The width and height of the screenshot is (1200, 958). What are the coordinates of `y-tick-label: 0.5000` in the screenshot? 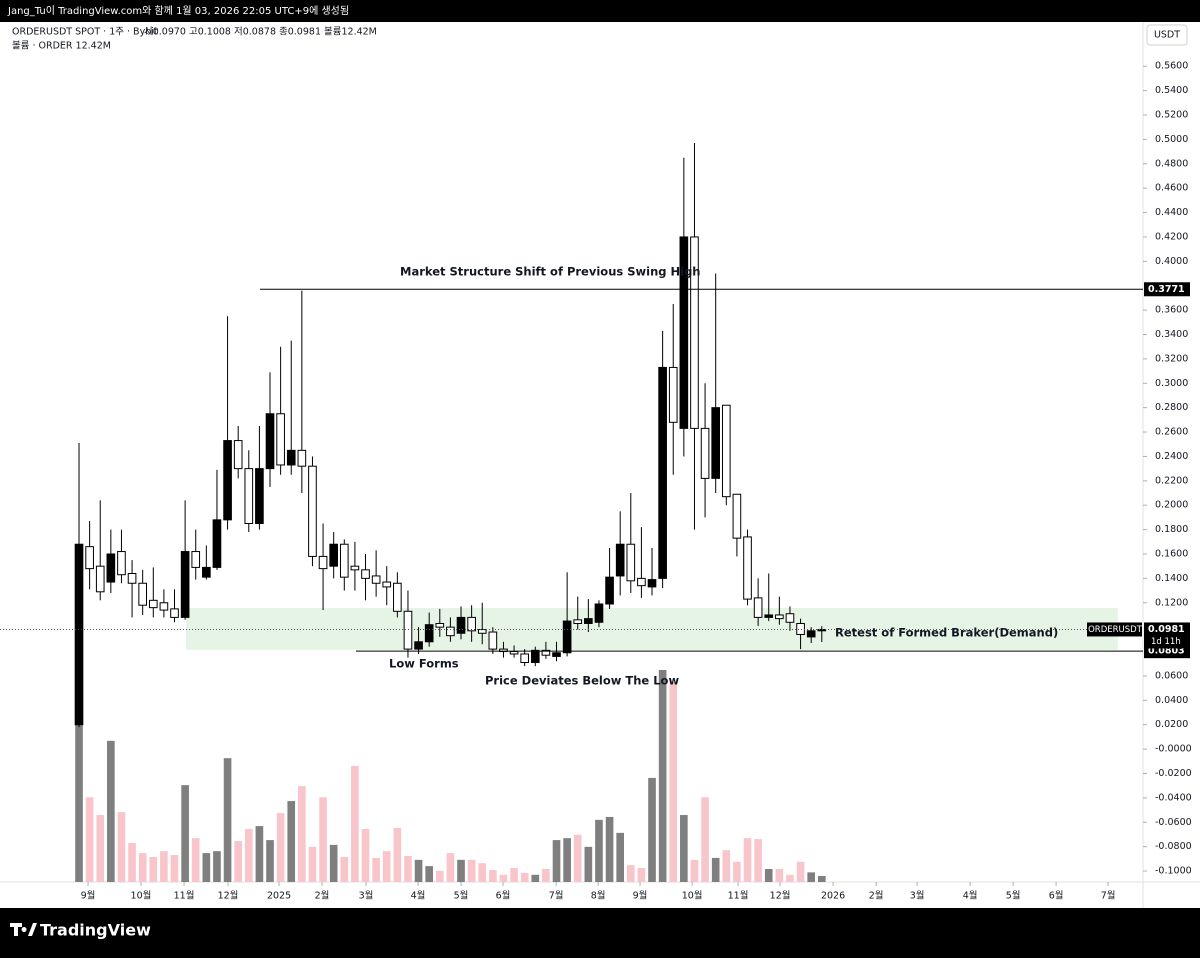 It's located at (1171, 139).